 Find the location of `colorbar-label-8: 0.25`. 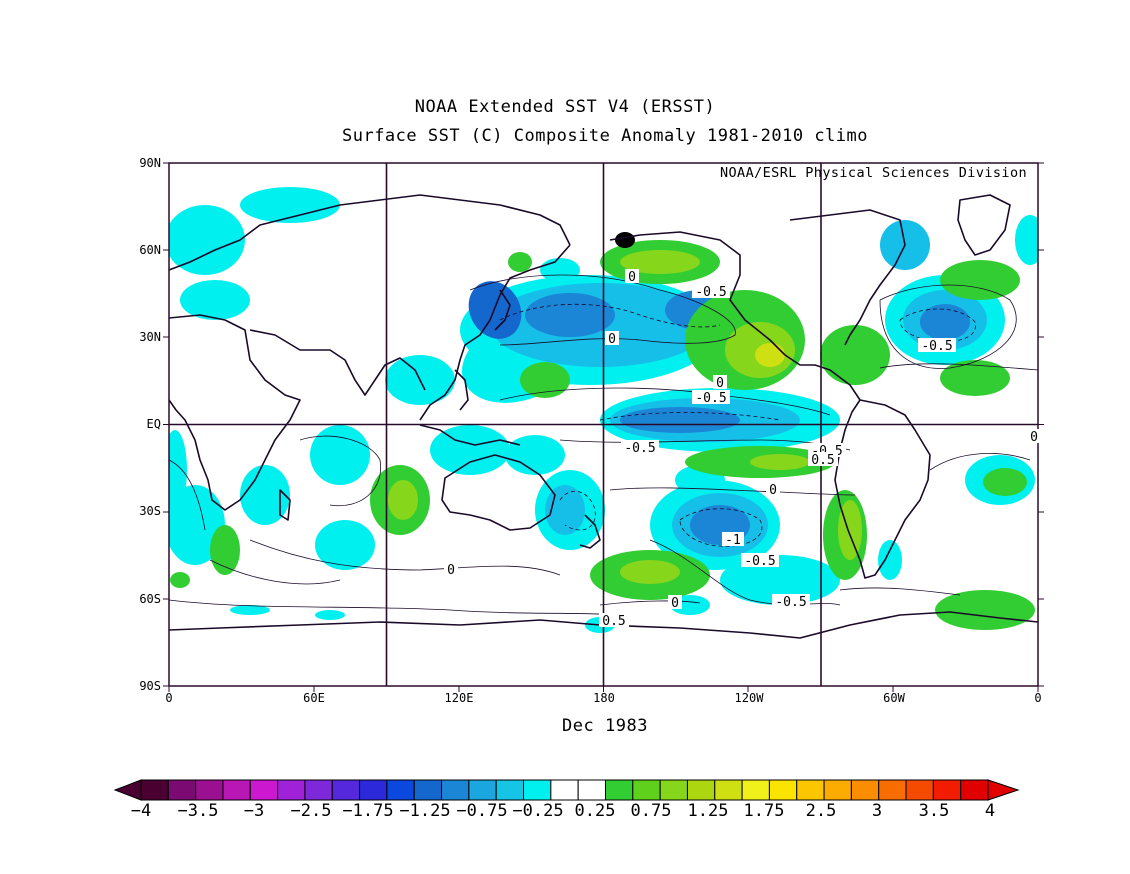

colorbar-label-8: 0.25 is located at coordinates (595, 811).